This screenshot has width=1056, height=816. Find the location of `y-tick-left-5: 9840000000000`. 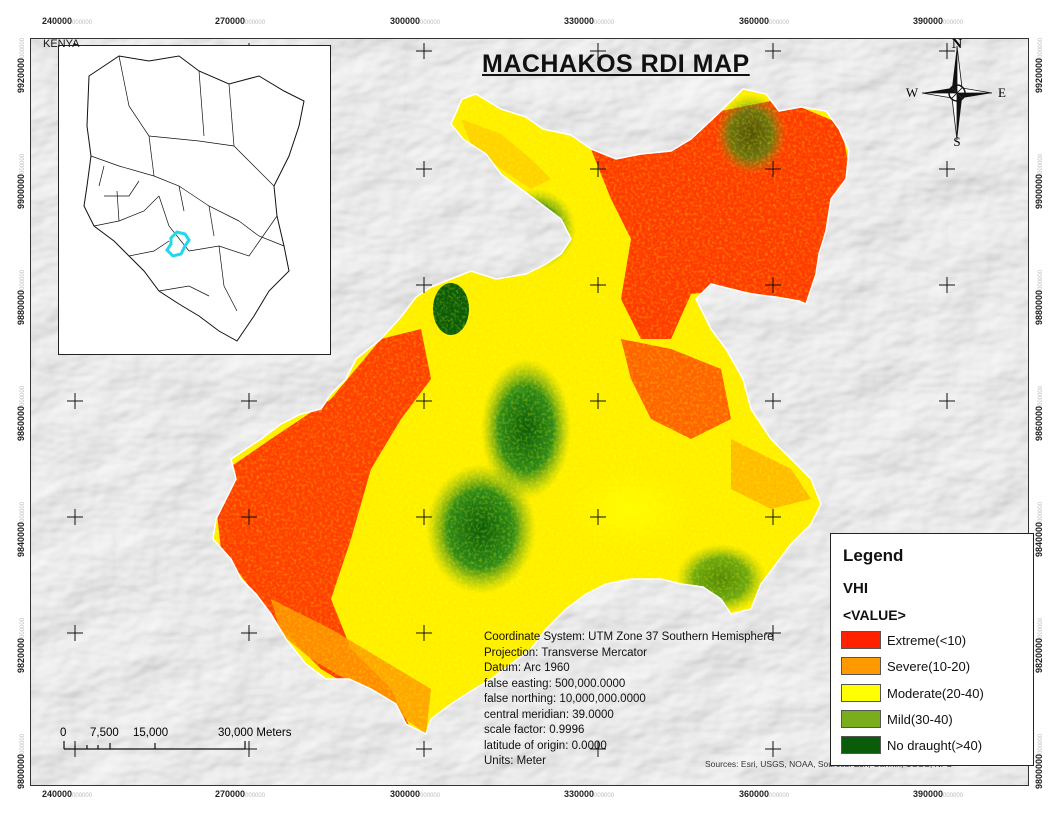

y-tick-left-5: 9840000000000 is located at coordinates (21, 529).